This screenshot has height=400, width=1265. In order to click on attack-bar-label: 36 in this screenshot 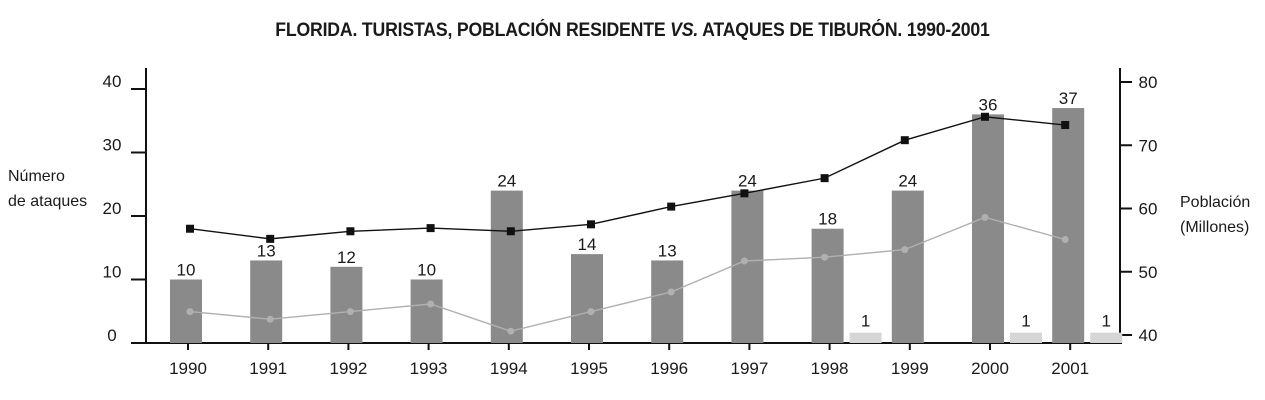, I will do `click(988, 104)`.